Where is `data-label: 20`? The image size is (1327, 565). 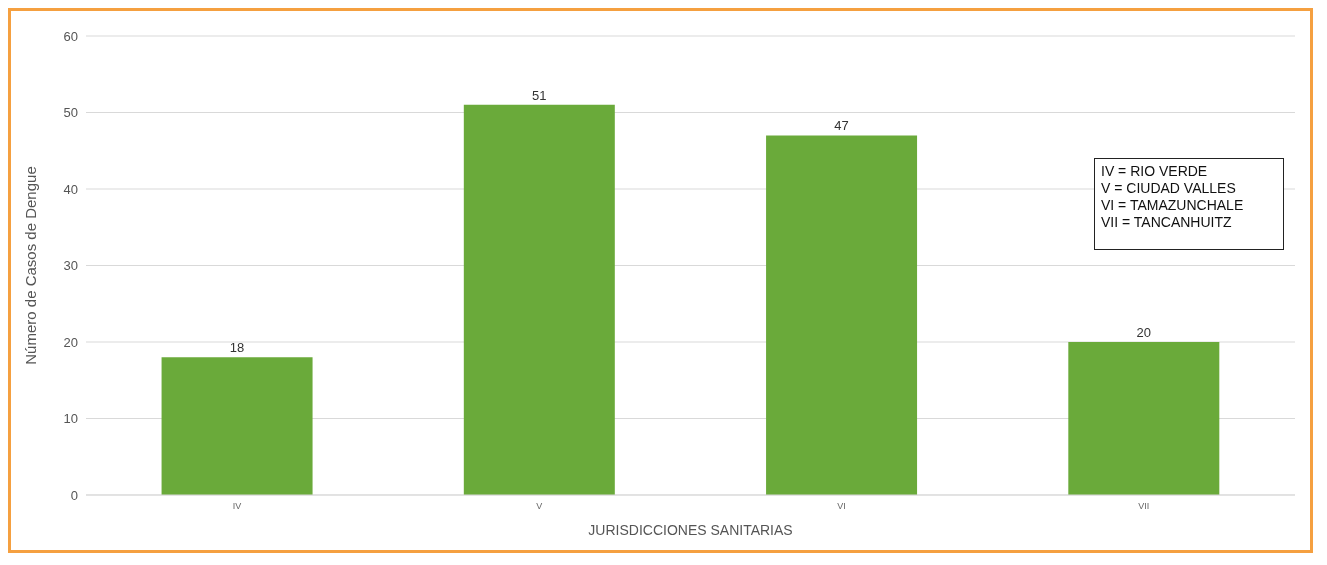 data-label: 20 is located at coordinates (1144, 332).